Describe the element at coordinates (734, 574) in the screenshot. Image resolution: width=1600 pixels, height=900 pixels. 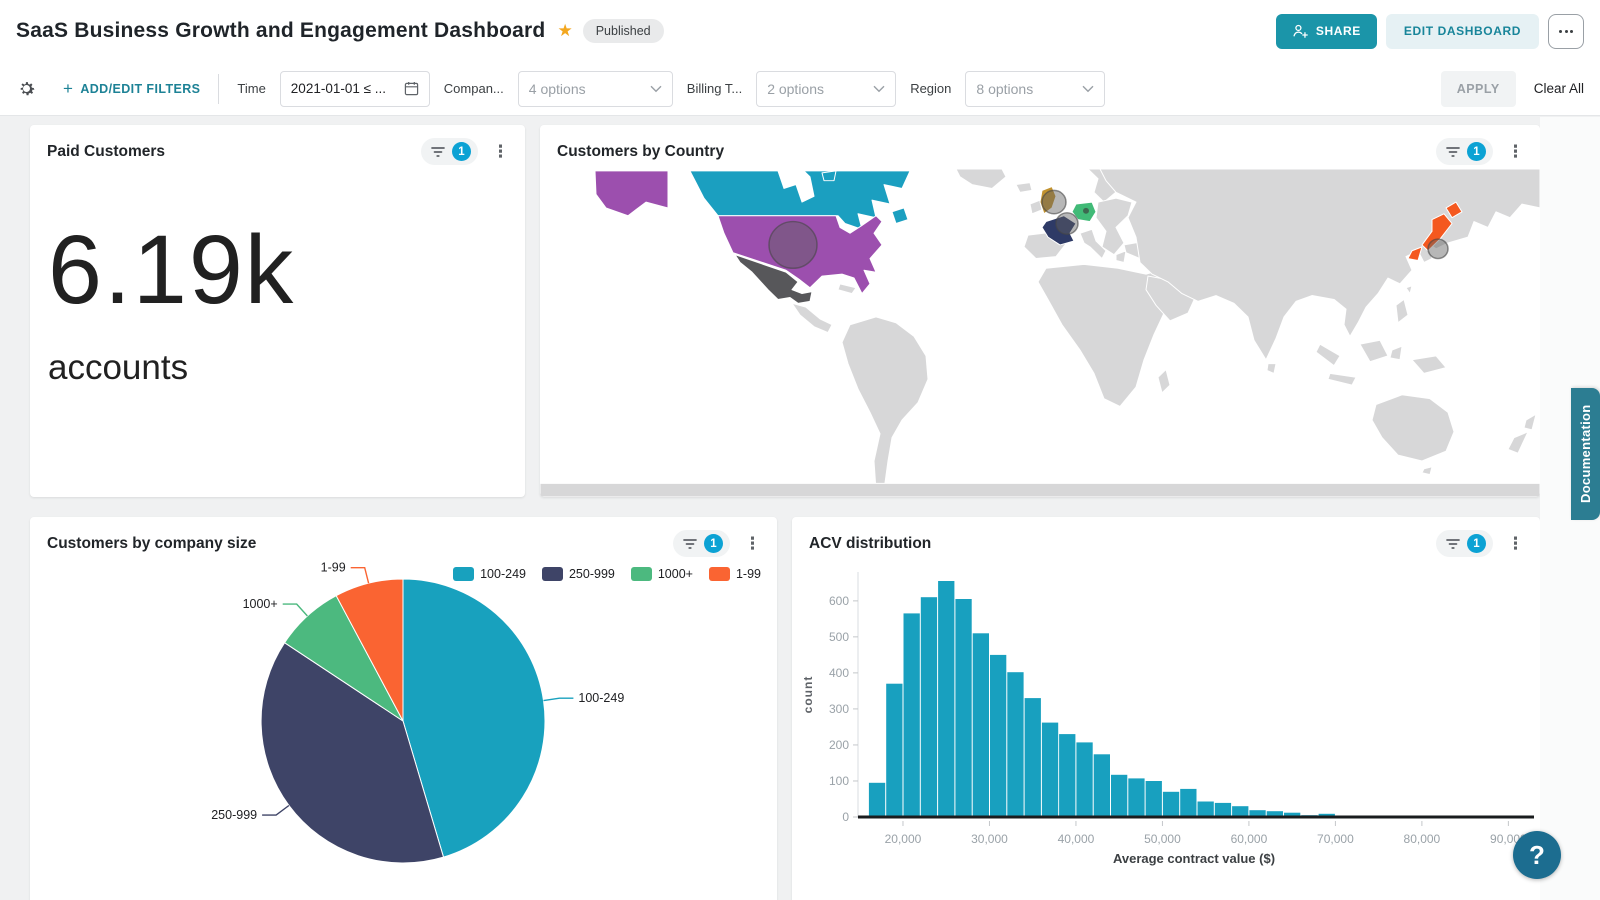
I see `legend-item: 1-99` at that location.